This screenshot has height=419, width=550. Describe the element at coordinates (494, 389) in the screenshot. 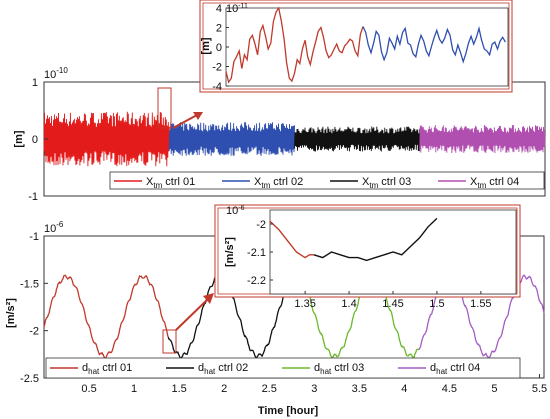

I see `bottom-x-tick-label: 5` at that location.